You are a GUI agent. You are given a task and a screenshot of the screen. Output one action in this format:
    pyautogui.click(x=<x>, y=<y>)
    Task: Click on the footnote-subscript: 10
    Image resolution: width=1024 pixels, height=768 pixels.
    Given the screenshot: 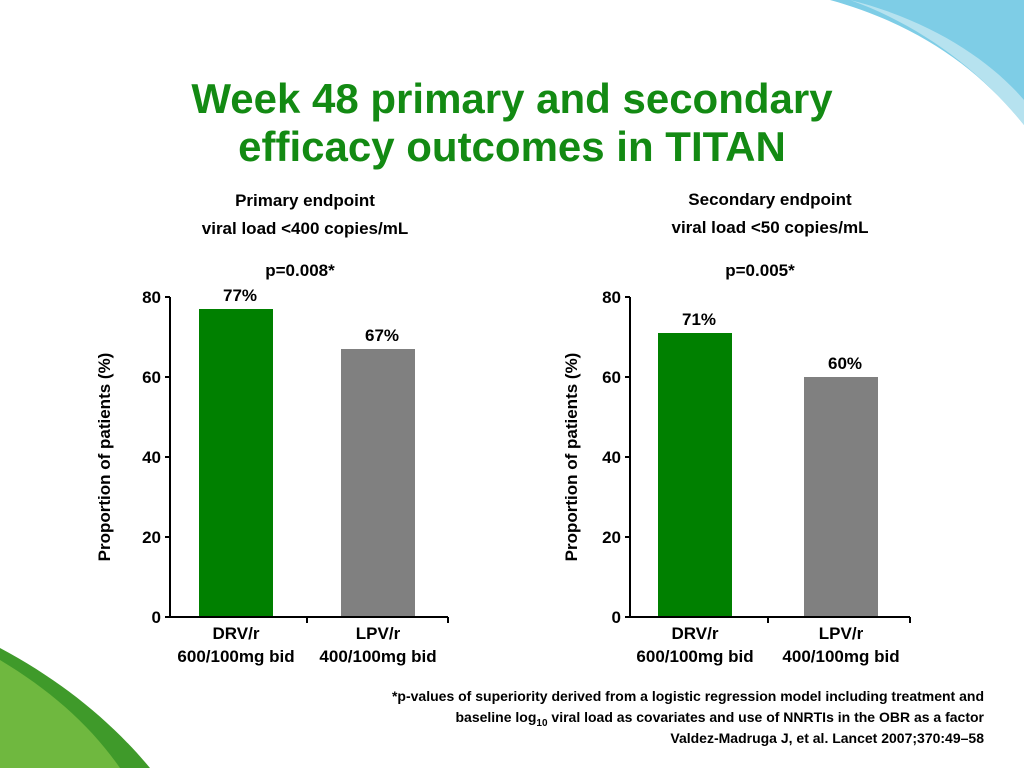 What is the action you would take?
    pyautogui.click(x=542, y=723)
    